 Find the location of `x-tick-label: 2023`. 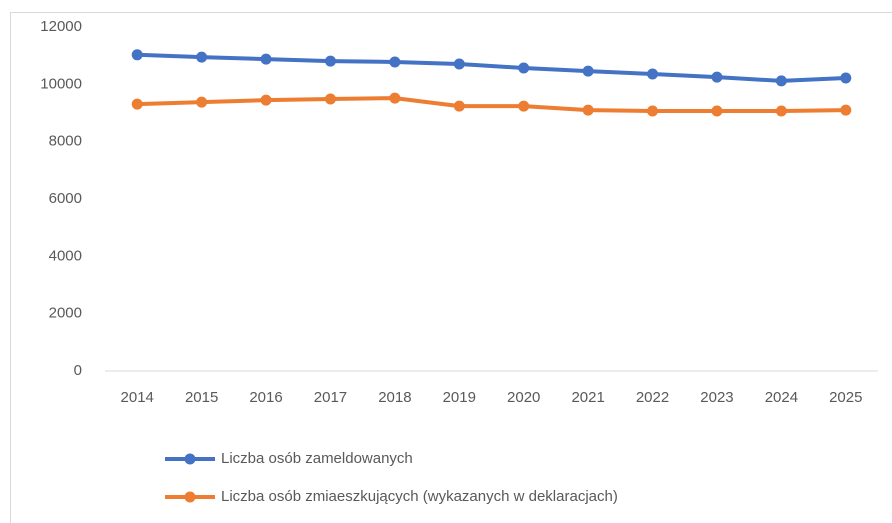

x-tick-label: 2023 is located at coordinates (716, 397).